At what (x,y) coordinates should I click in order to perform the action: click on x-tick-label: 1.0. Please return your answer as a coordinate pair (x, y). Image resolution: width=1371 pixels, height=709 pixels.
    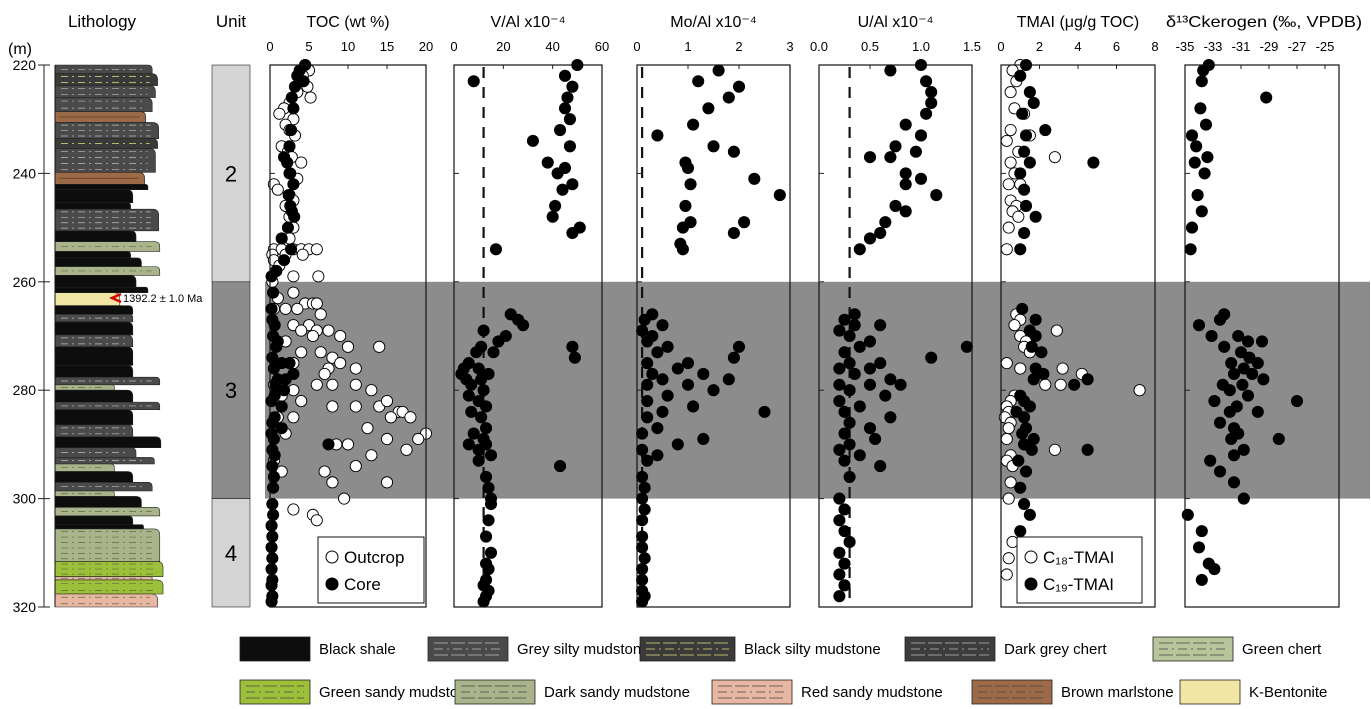
    Looking at the image, I should click on (921, 46).